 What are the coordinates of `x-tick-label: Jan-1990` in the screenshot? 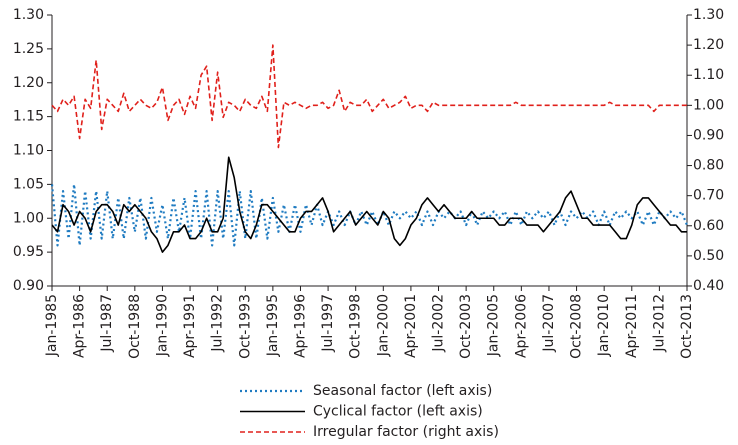 It's located at (162, 325).